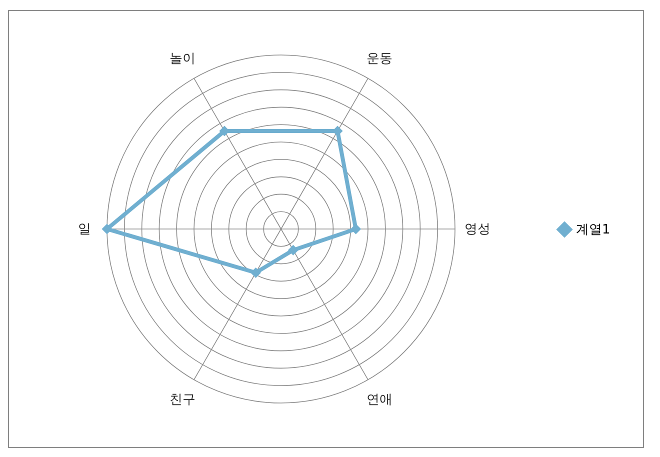 The height and width of the screenshot is (457, 660). What do you see at coordinates (477, 229) in the screenshot?
I see `spoke-label: 영성` at bounding box center [477, 229].